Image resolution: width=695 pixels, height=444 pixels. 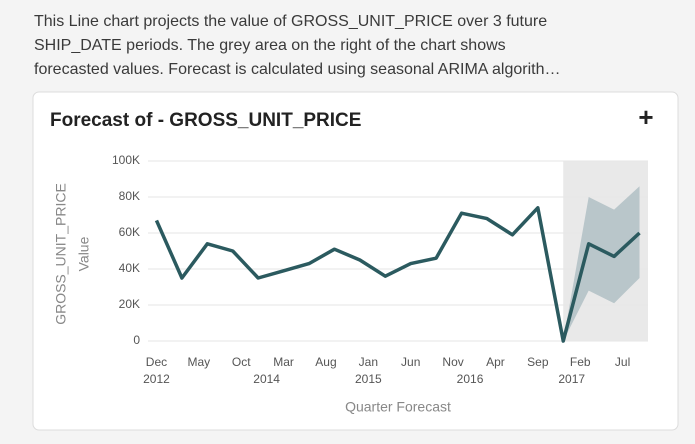 What do you see at coordinates (410, 362) in the screenshot?
I see `x-tick-label: Jun` at bounding box center [410, 362].